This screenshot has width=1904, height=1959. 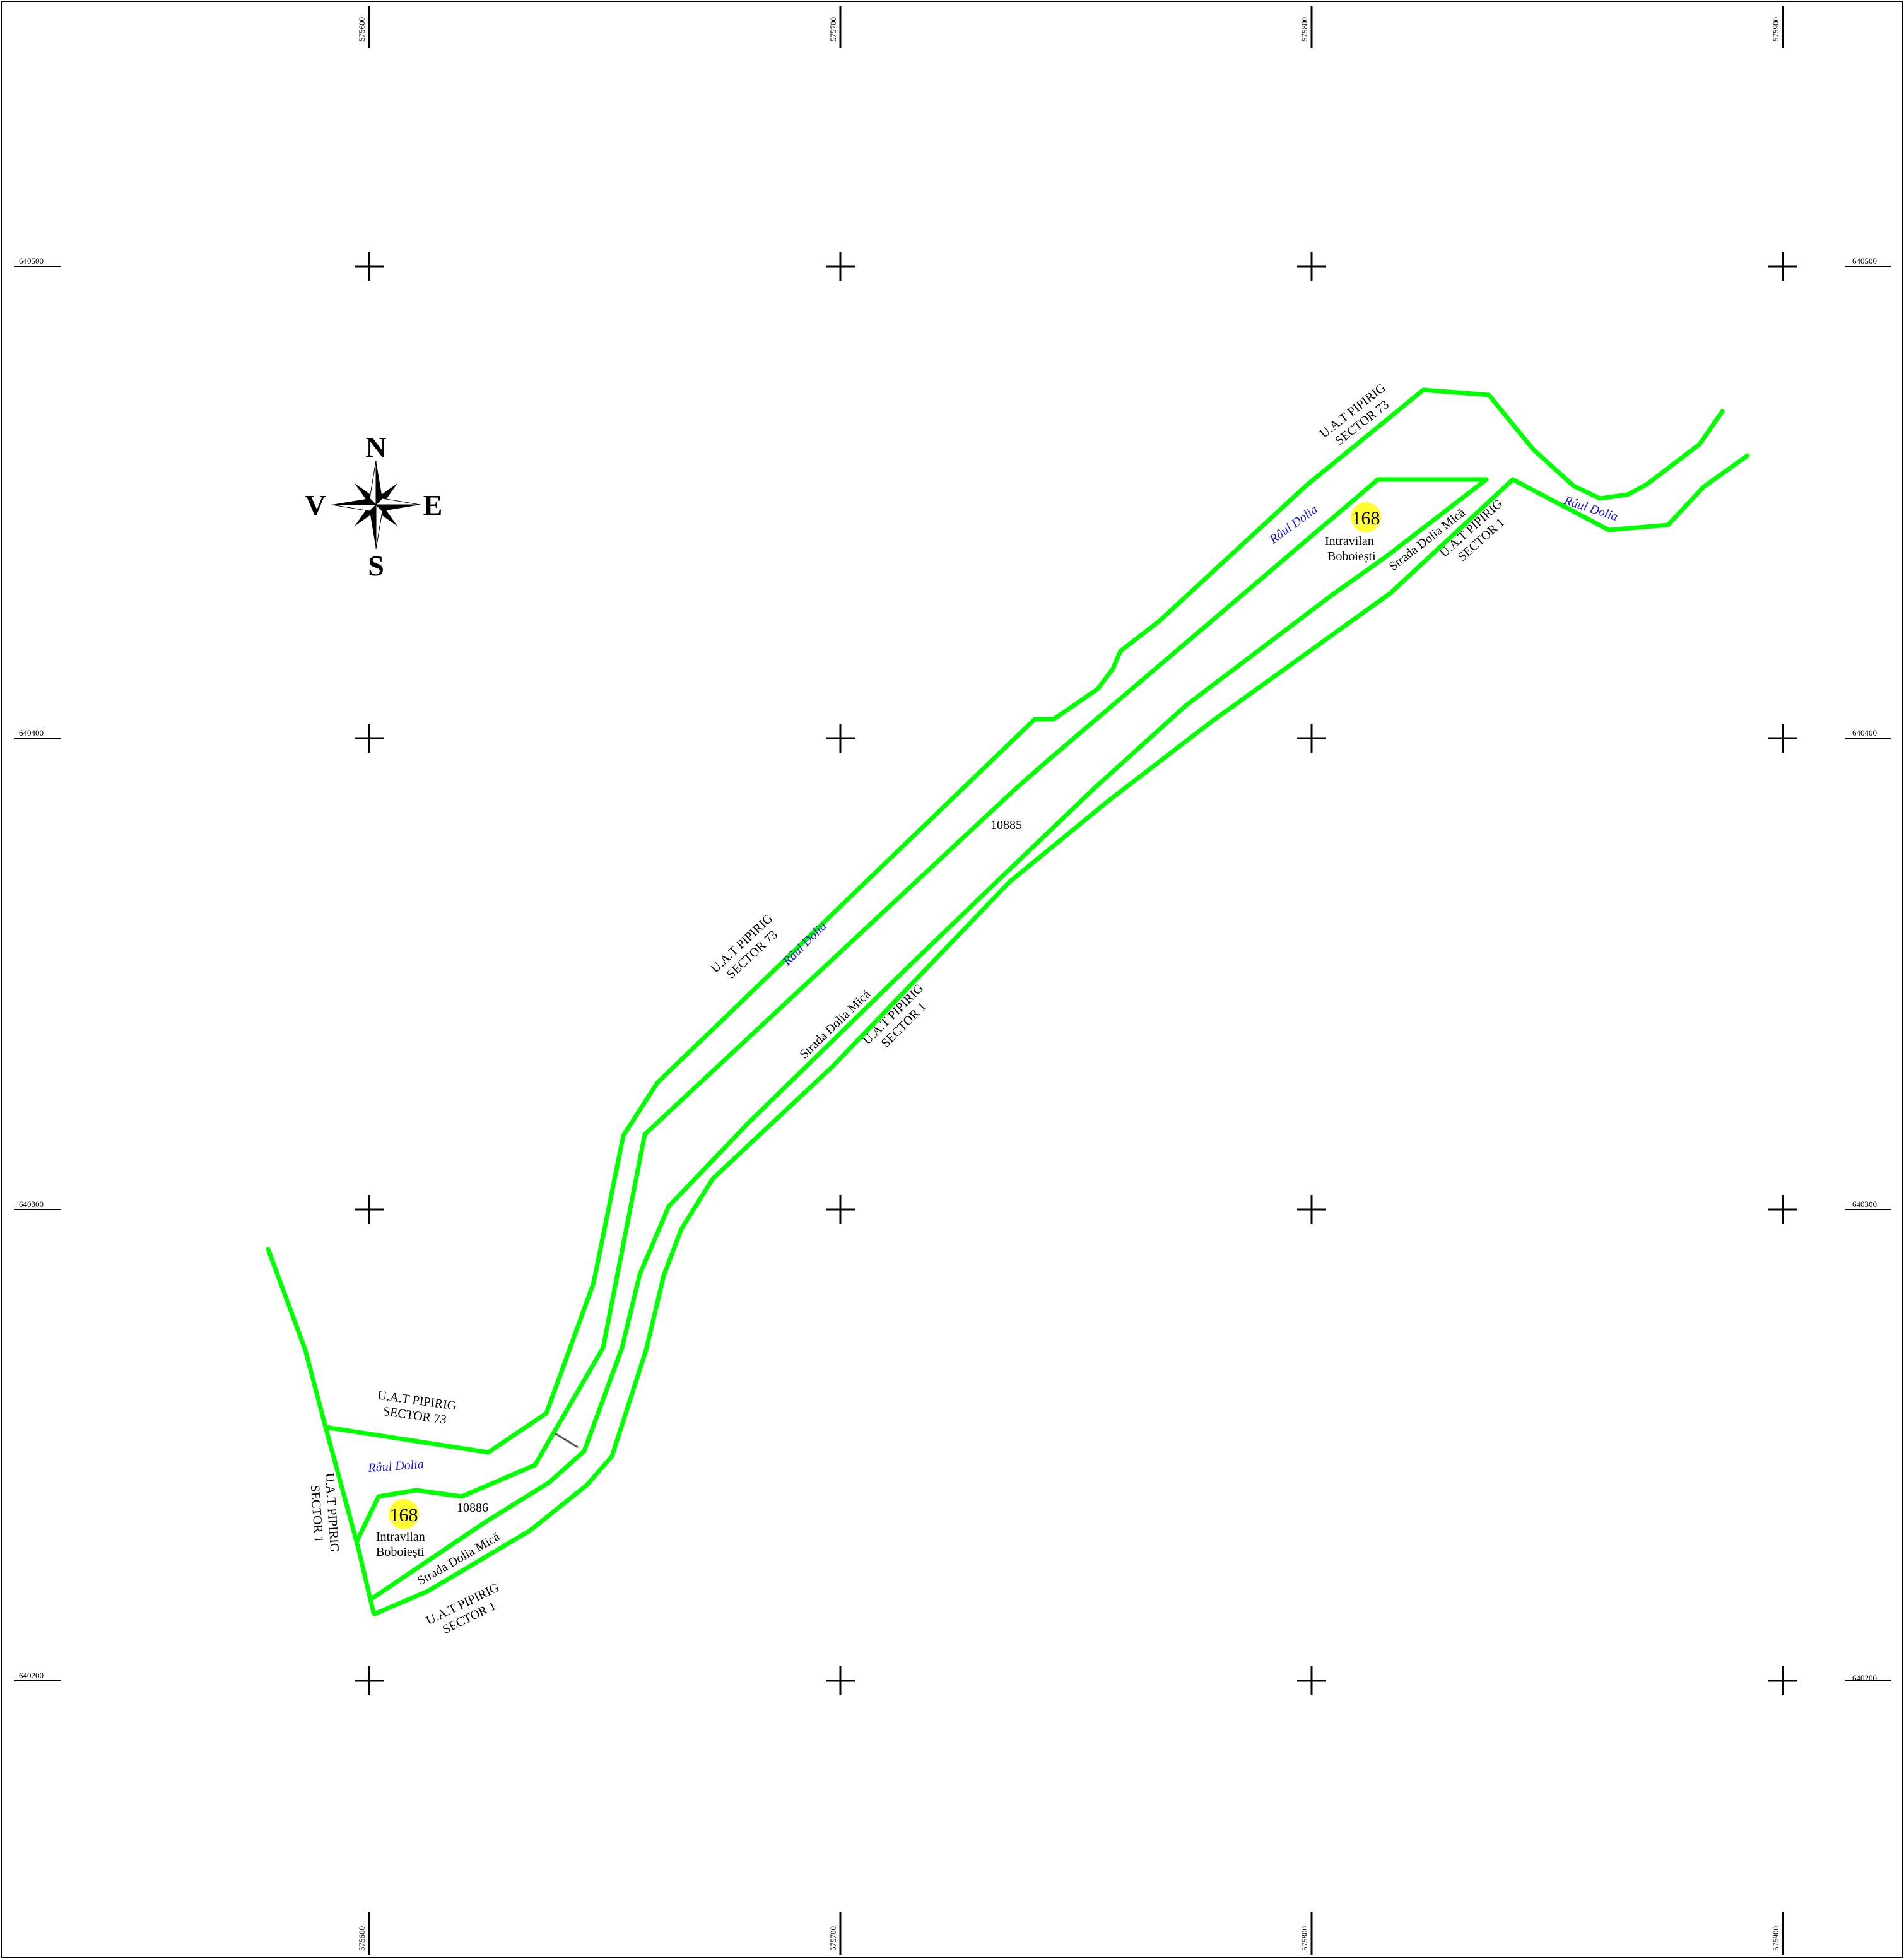 What do you see at coordinates (404, 1515) in the screenshot?
I see `badge-number-south: 168` at bounding box center [404, 1515].